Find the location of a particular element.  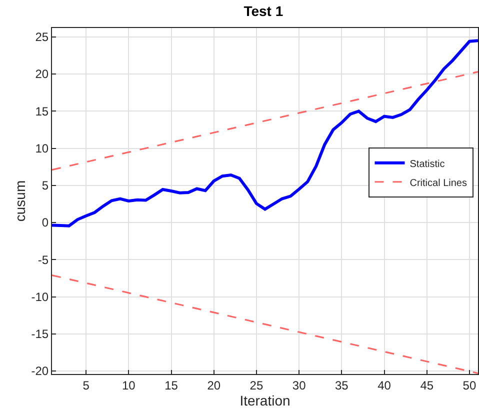

x-tick-label: 15 is located at coordinates (171, 385).